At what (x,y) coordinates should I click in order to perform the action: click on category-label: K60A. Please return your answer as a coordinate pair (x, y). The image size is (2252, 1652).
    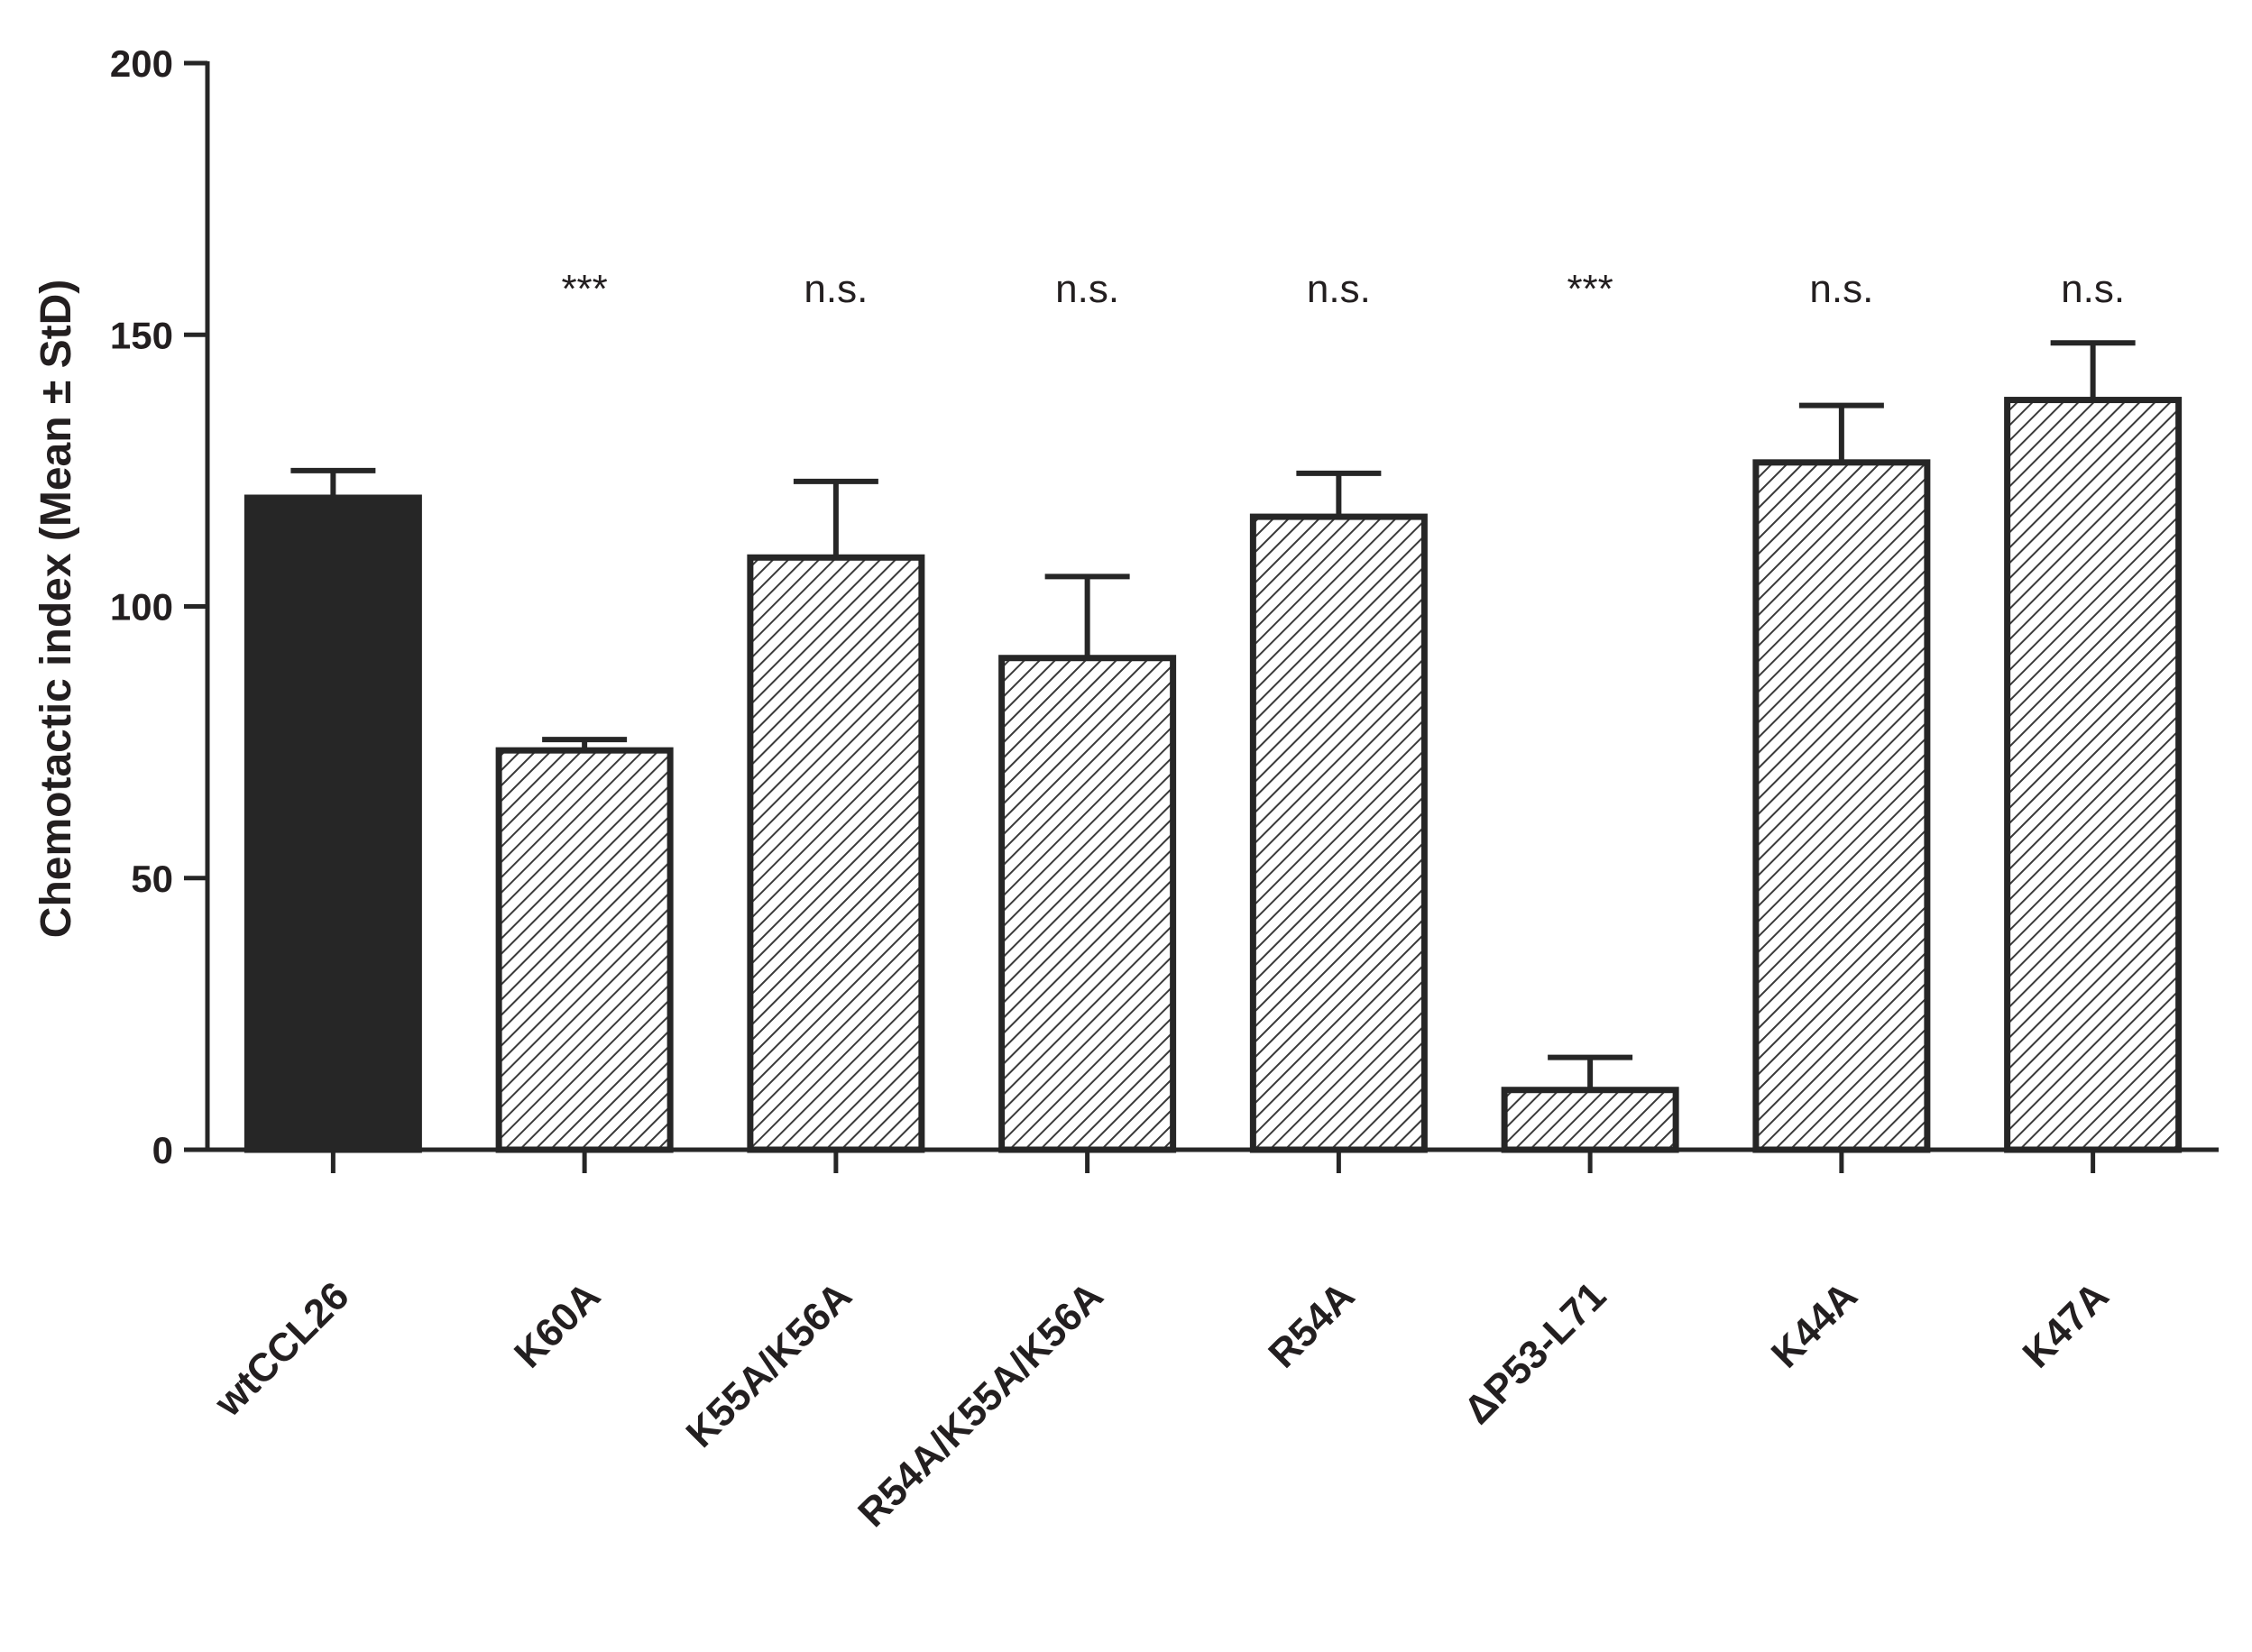
    Looking at the image, I should click on (557, 1325).